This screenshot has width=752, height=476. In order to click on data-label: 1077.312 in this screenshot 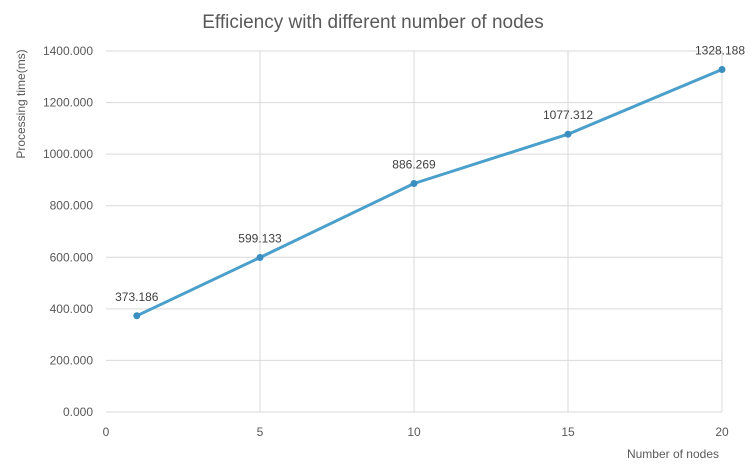, I will do `click(568, 115)`.